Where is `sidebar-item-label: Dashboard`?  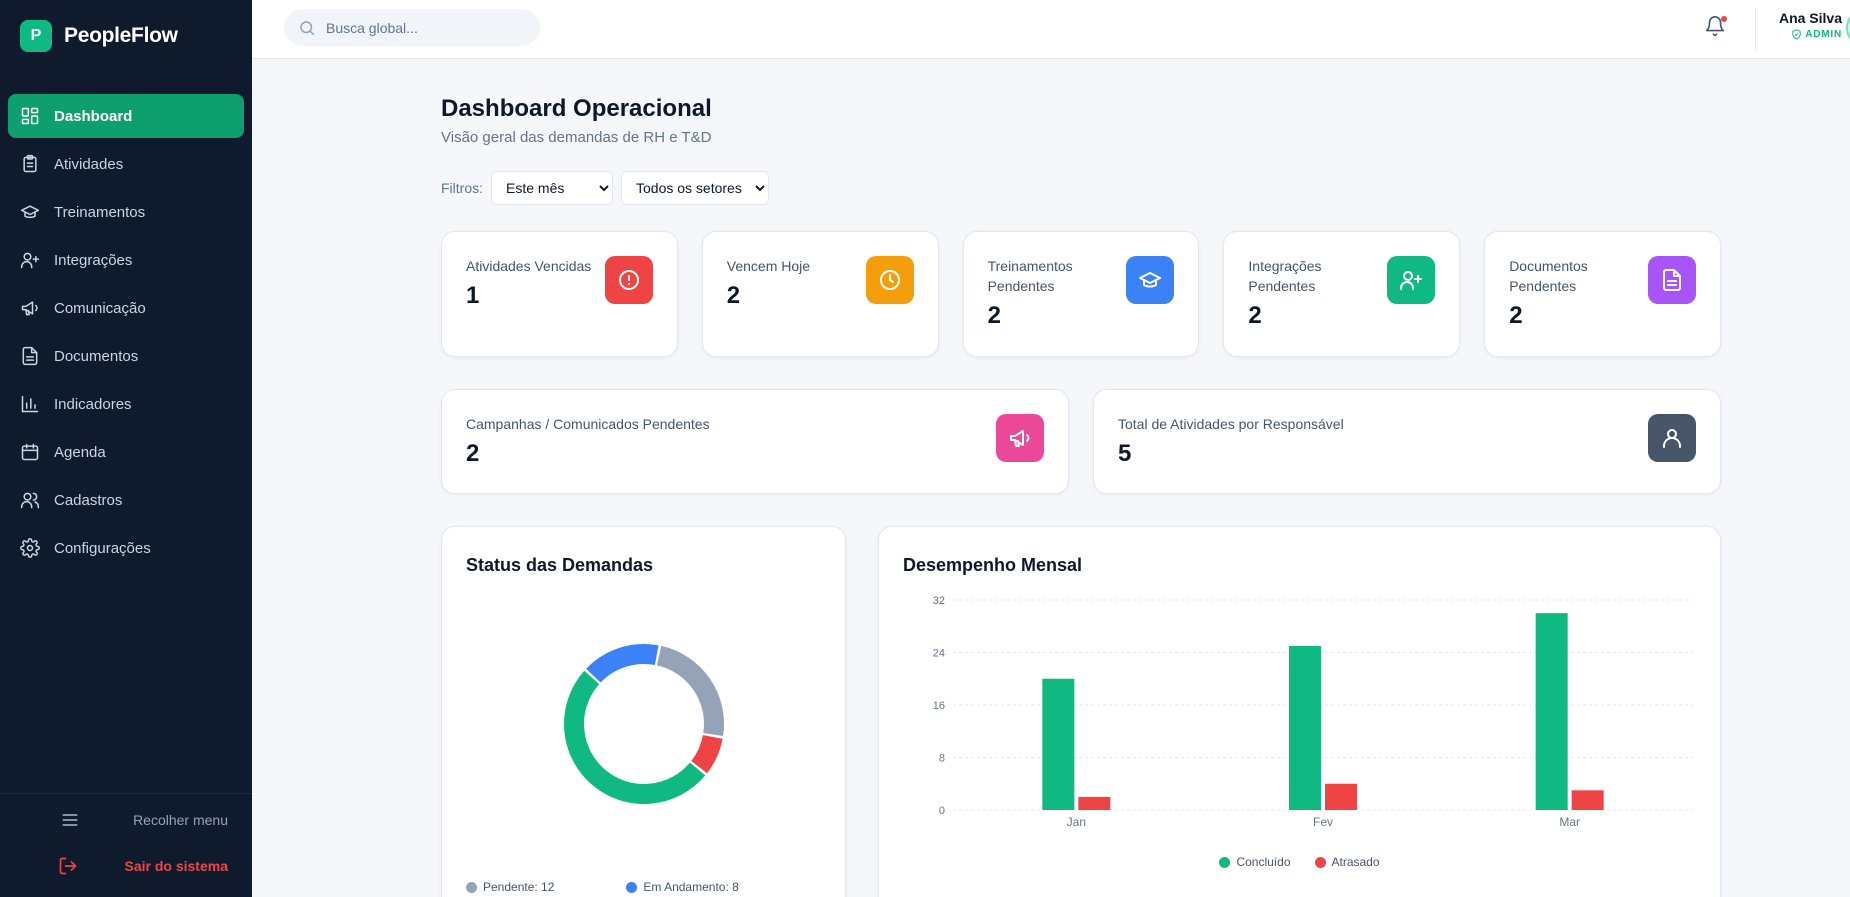
sidebar-item-label: Dashboard is located at coordinates (93, 116).